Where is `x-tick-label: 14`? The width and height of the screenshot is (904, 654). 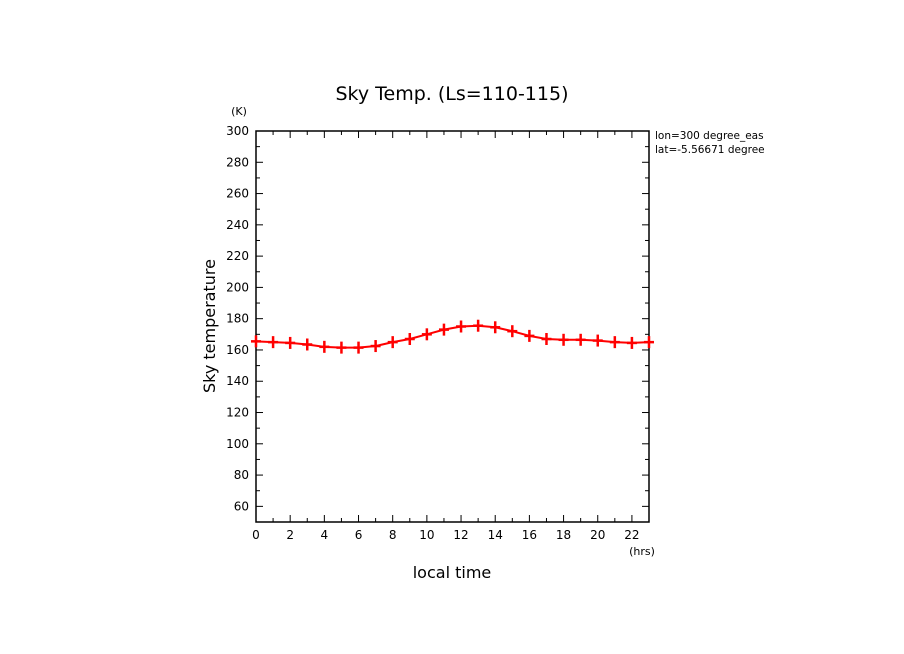 x-tick-label: 14 is located at coordinates (495, 535).